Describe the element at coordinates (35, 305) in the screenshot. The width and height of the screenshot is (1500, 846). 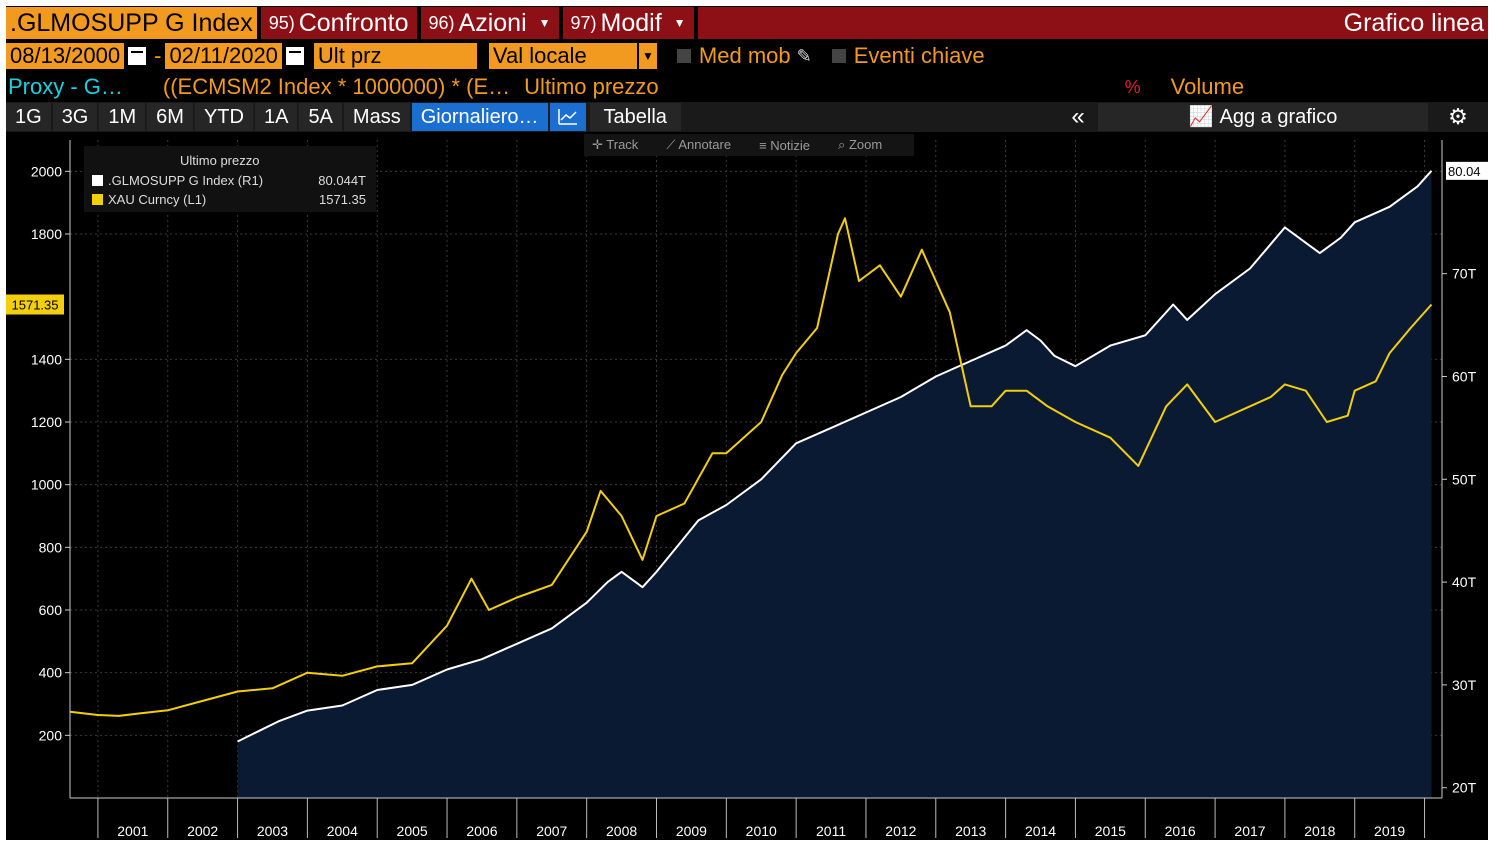
I see `gold-last-value-label: 1571.35` at that location.